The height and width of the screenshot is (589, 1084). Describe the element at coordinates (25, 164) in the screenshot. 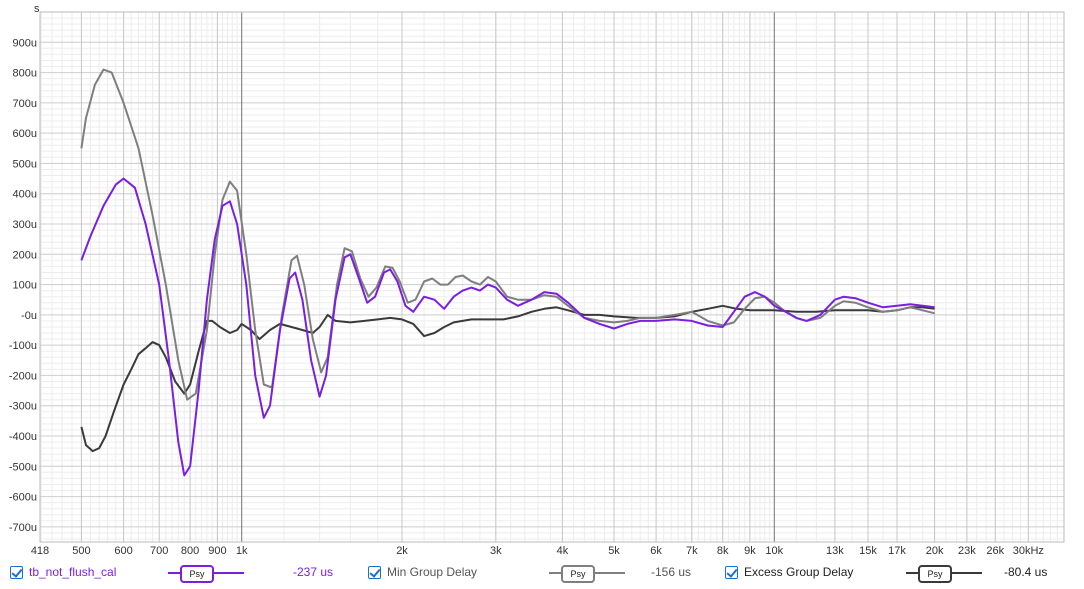

I see `y-tick-label: 500u` at that location.